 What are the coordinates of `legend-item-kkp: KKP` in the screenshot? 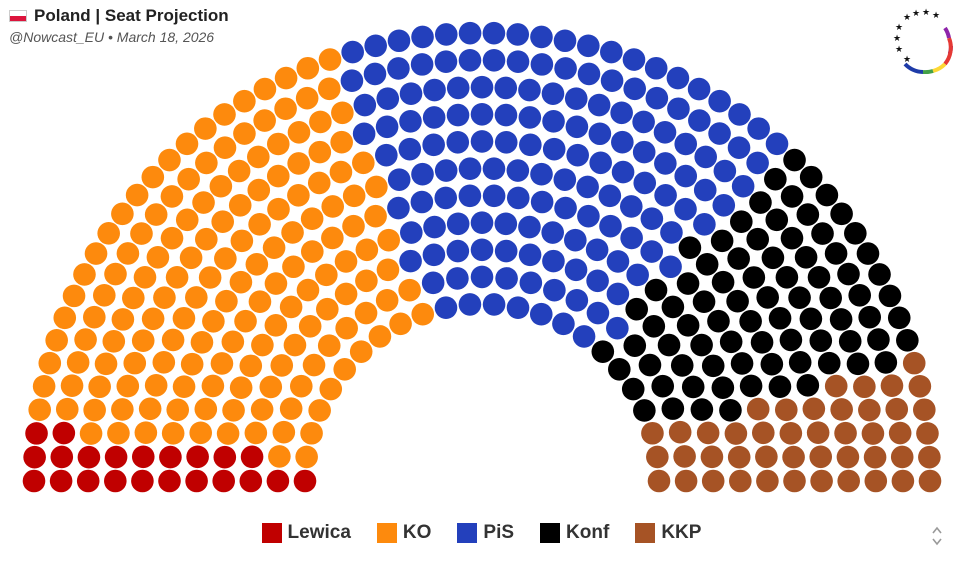 It's located at (668, 533).